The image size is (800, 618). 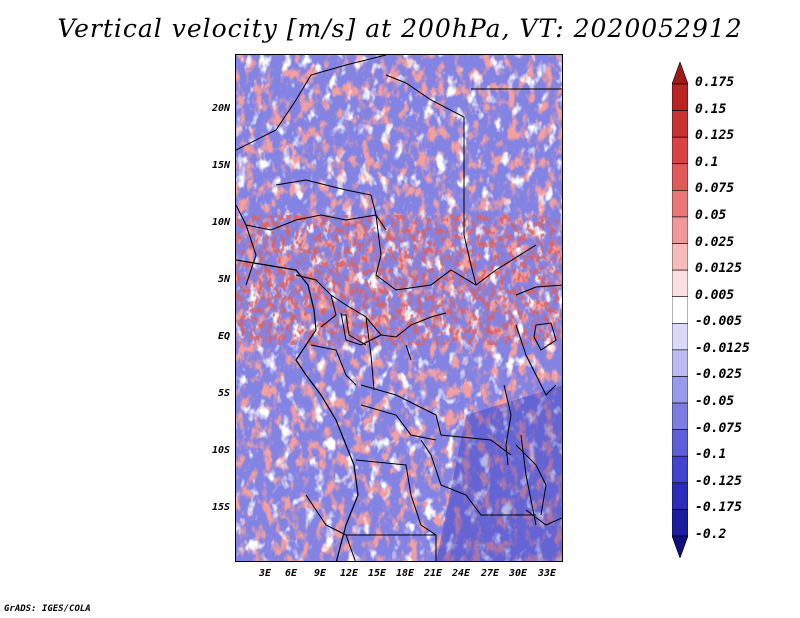 I want to click on colorbar-level-label: -0.2, so click(x=711, y=534).